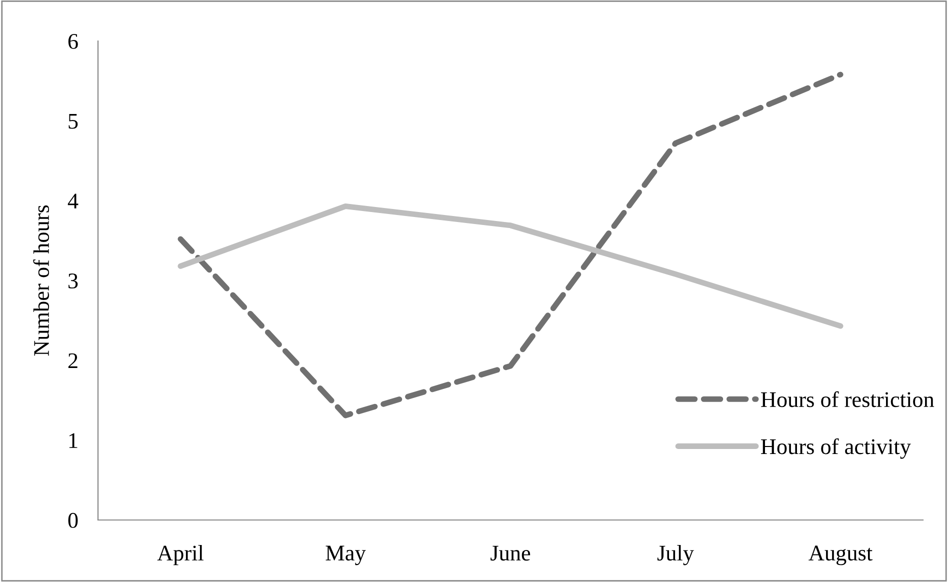  I want to click on y-tick-label: 1, so click(73, 440).